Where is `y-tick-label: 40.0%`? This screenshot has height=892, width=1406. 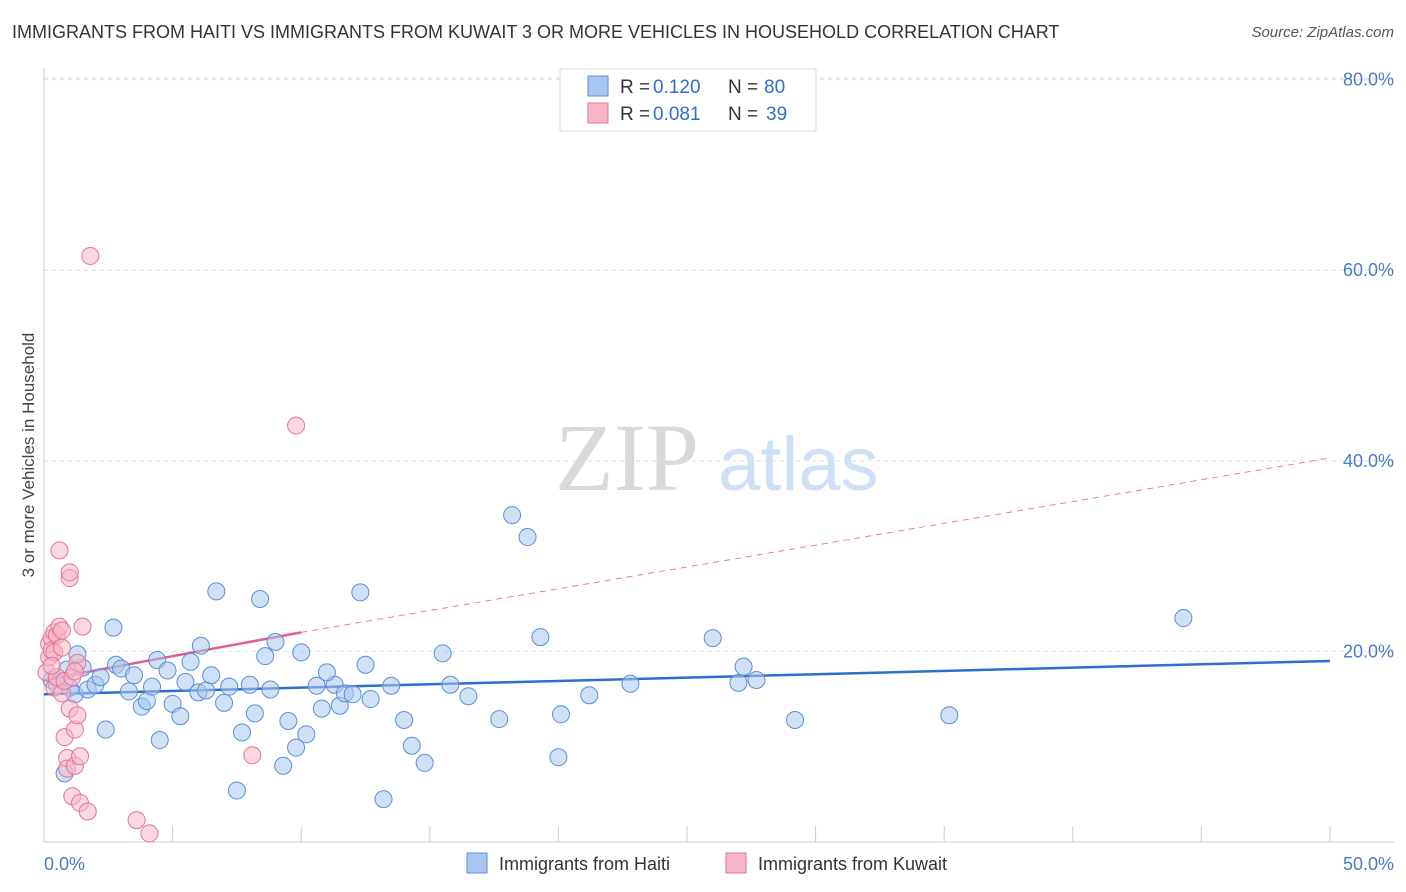 y-tick-label: 40.0% is located at coordinates (1368, 461).